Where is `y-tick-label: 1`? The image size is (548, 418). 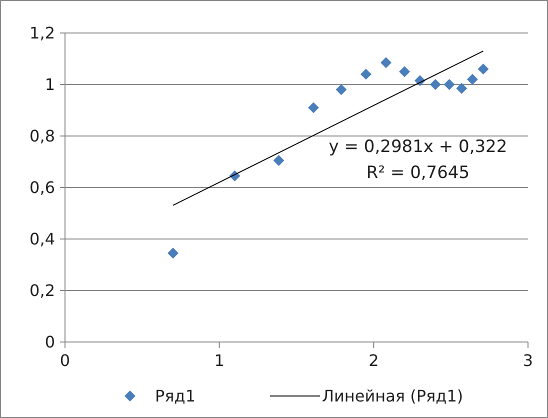
y-tick-label: 1 is located at coordinates (49, 84).